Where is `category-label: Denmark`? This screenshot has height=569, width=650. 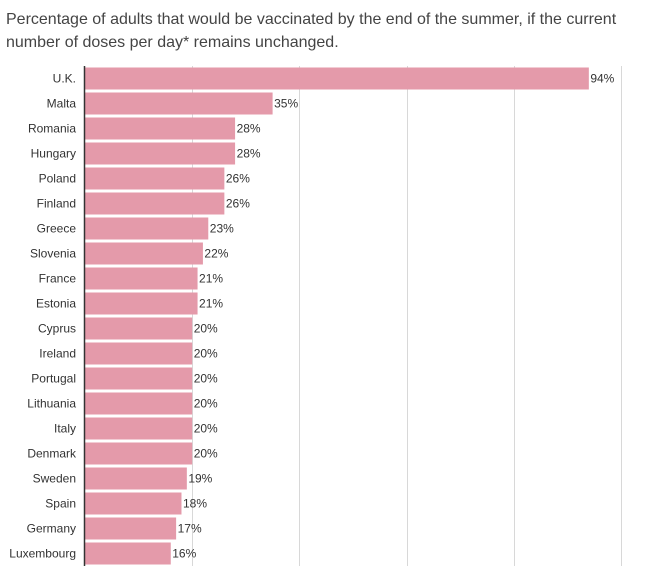 category-label: Denmark is located at coordinates (52, 454).